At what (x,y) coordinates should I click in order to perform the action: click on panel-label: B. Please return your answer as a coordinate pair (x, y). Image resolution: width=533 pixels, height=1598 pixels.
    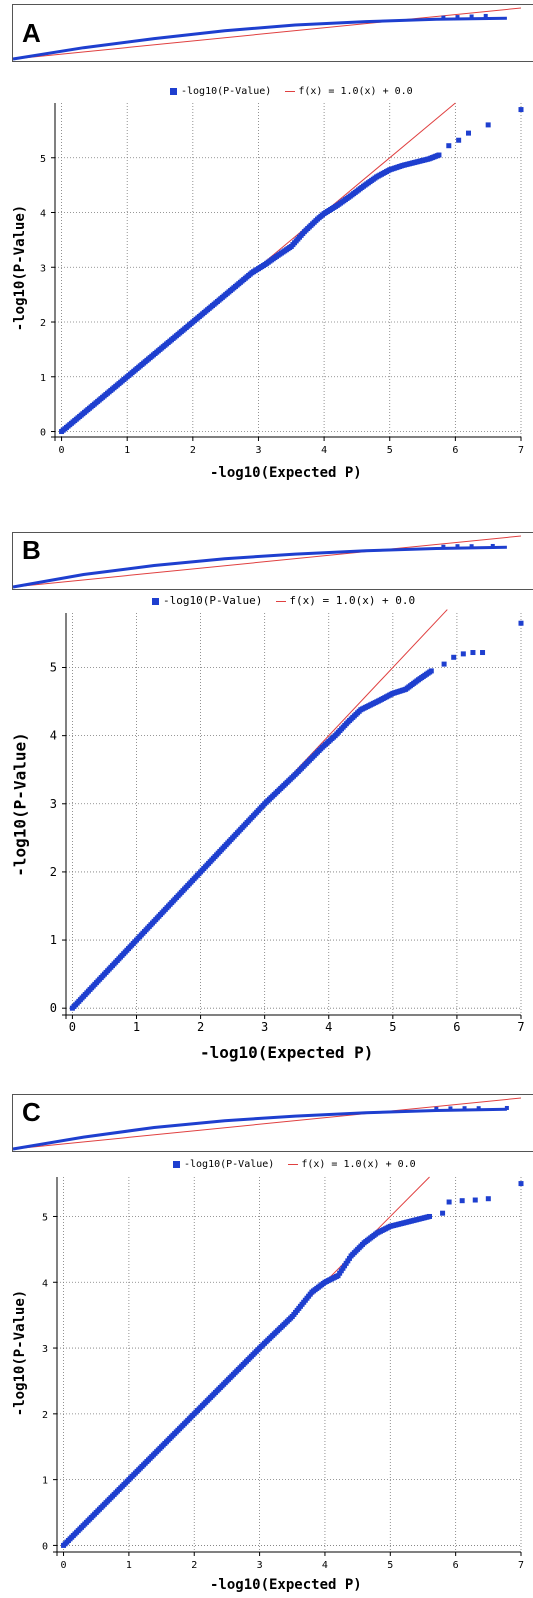
    Looking at the image, I should click on (31, 550).